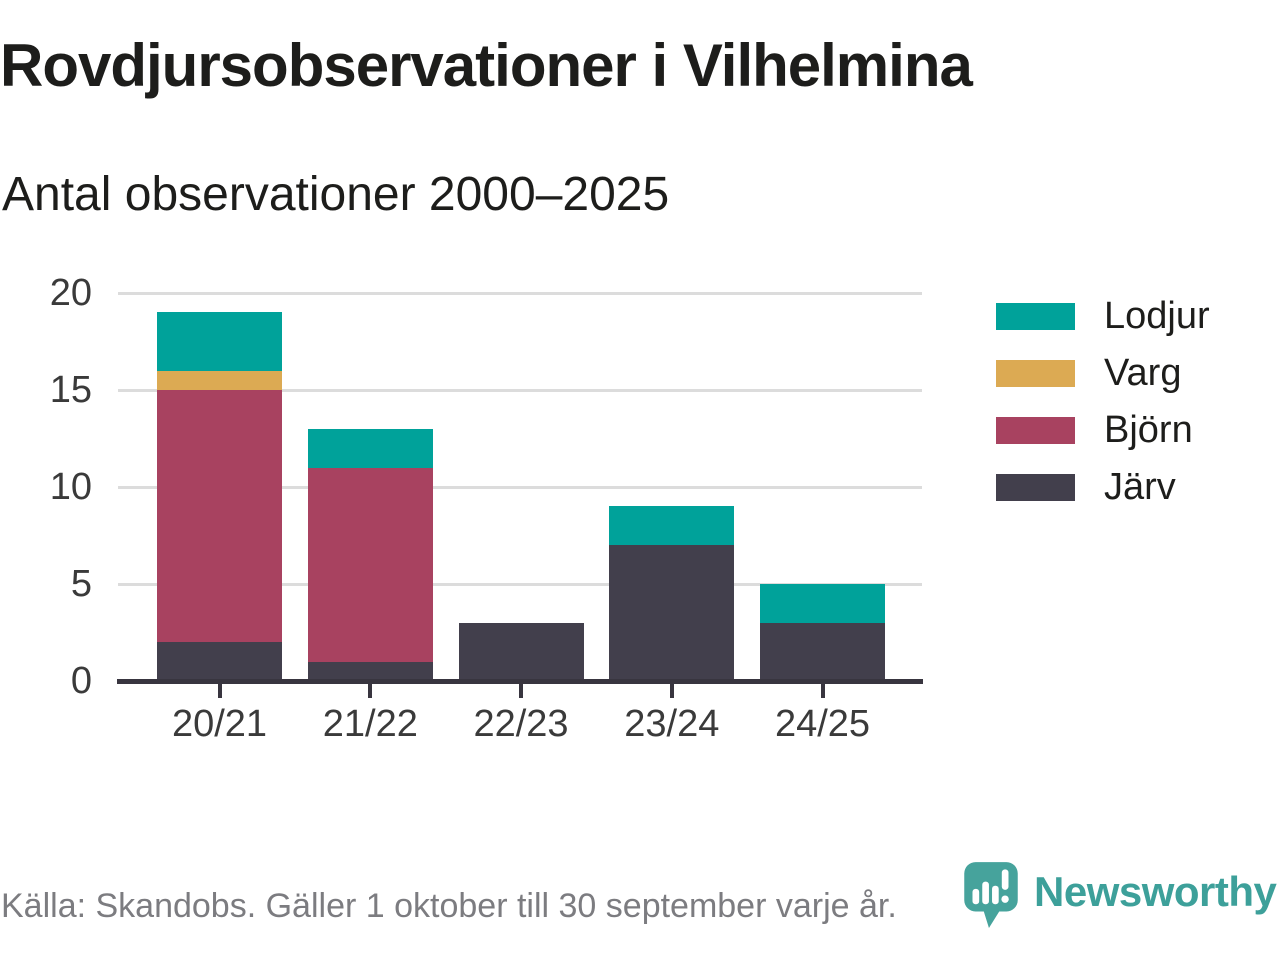 The width and height of the screenshot is (1280, 960). I want to click on y-axis-label: 0, so click(81, 681).